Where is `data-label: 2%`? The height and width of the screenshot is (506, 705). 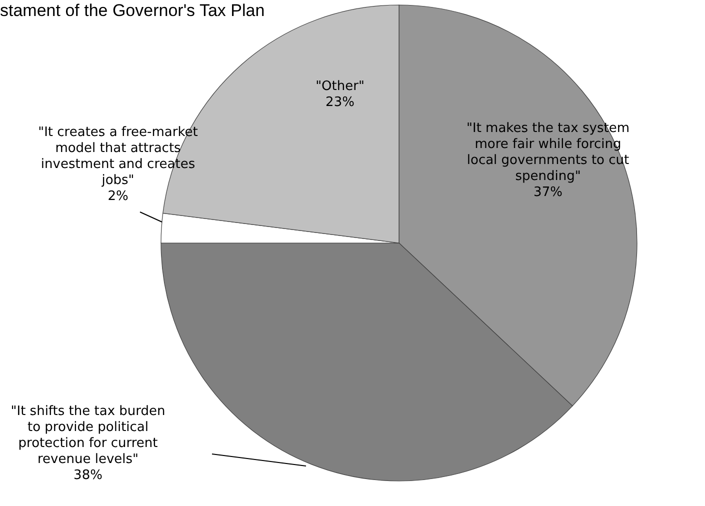 data-label: 2% is located at coordinates (118, 196).